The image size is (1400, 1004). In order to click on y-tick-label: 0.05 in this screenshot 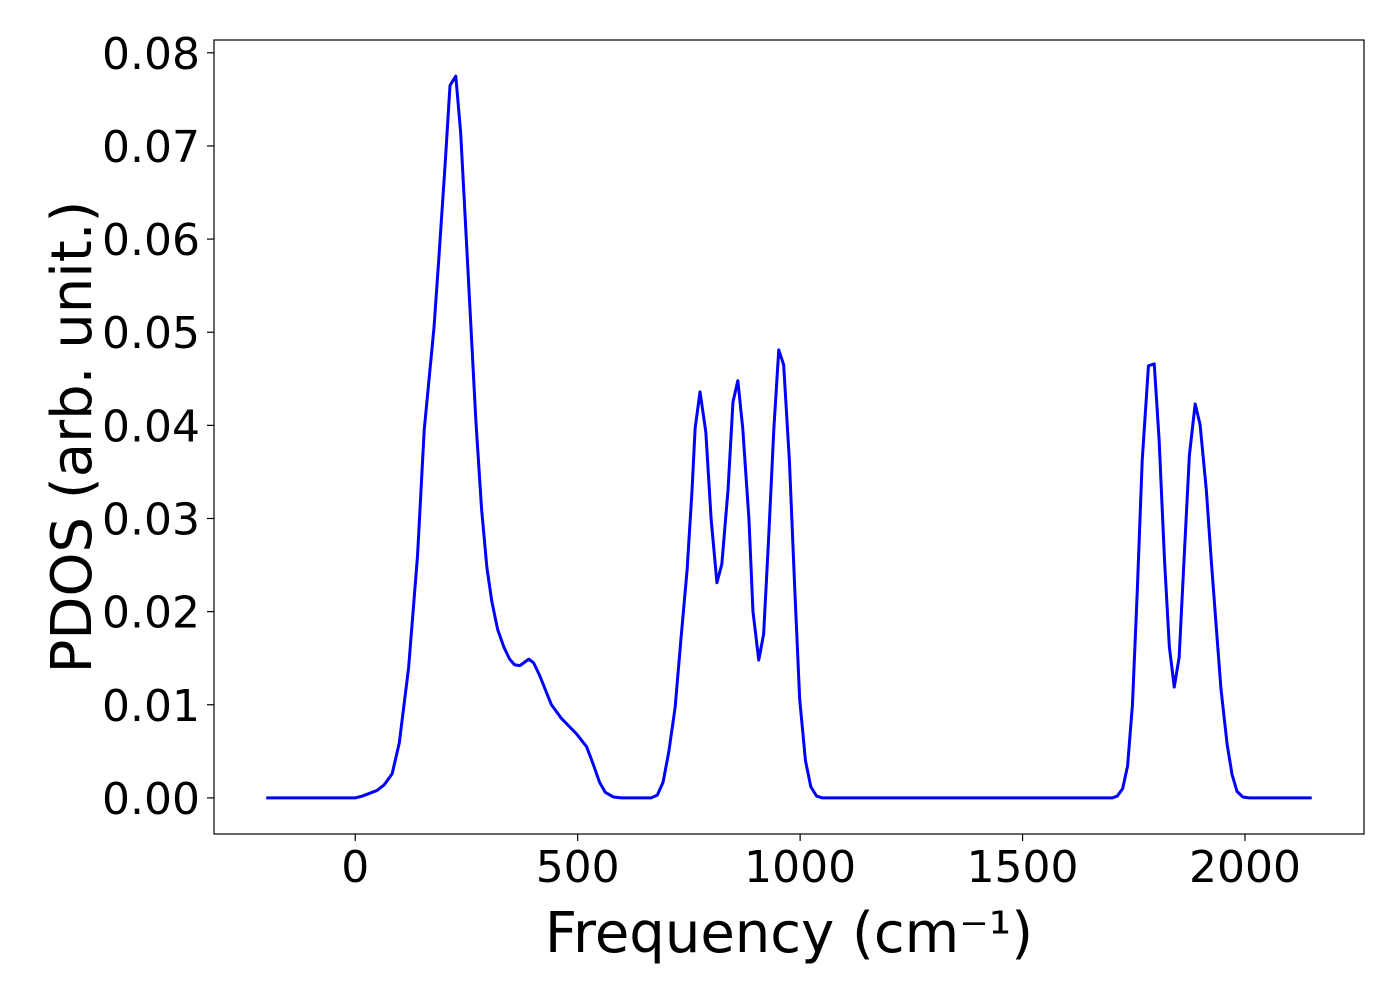, I will do `click(151, 333)`.